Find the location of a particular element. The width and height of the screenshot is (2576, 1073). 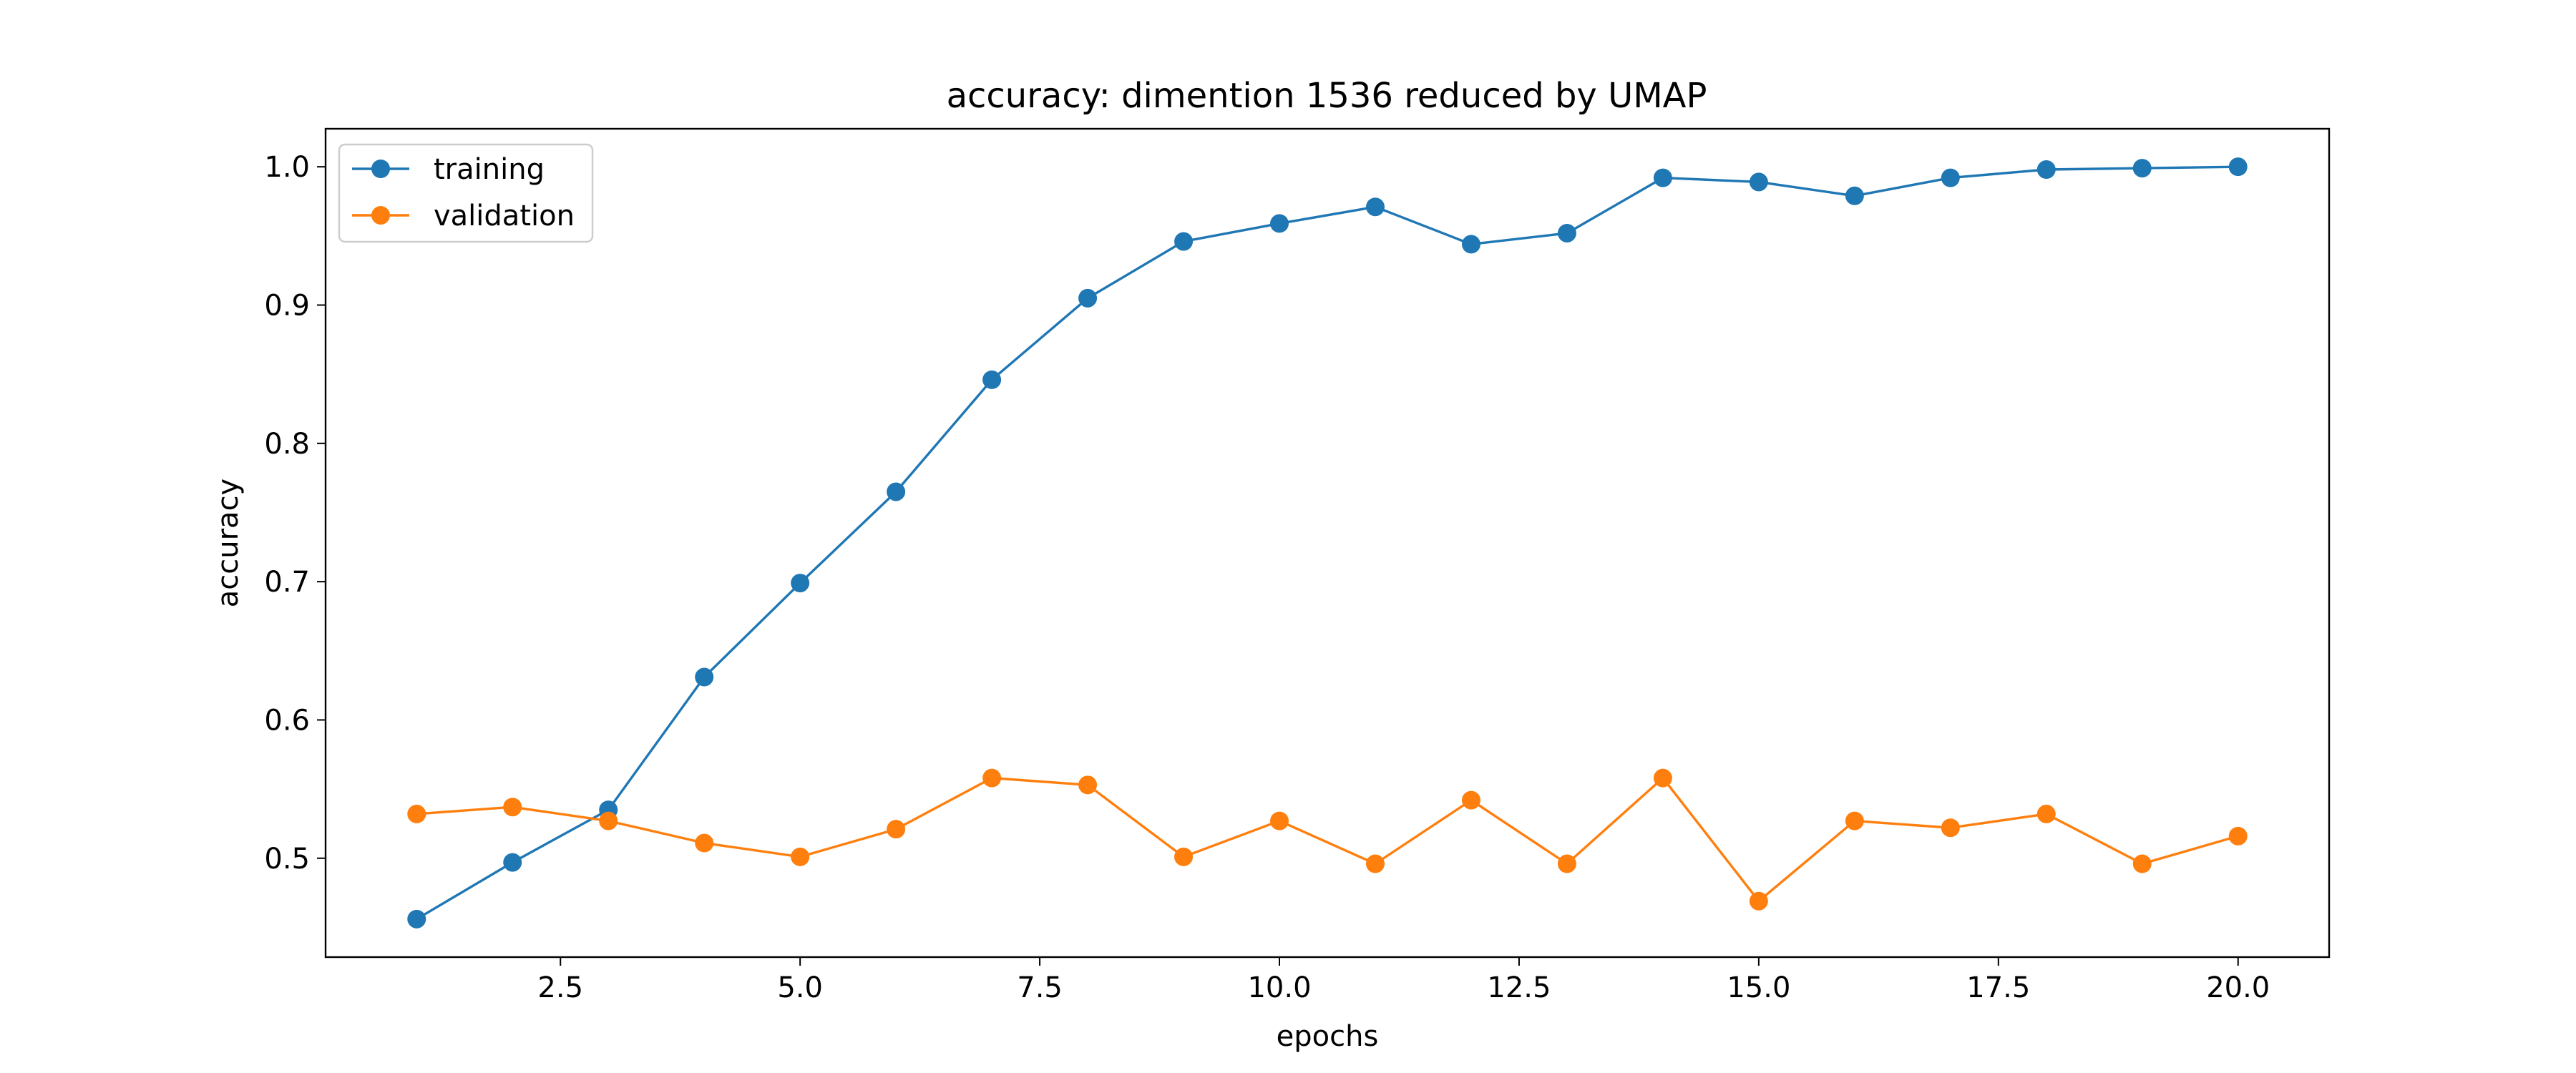

x-tick-label: 12.5 is located at coordinates (1519, 987).